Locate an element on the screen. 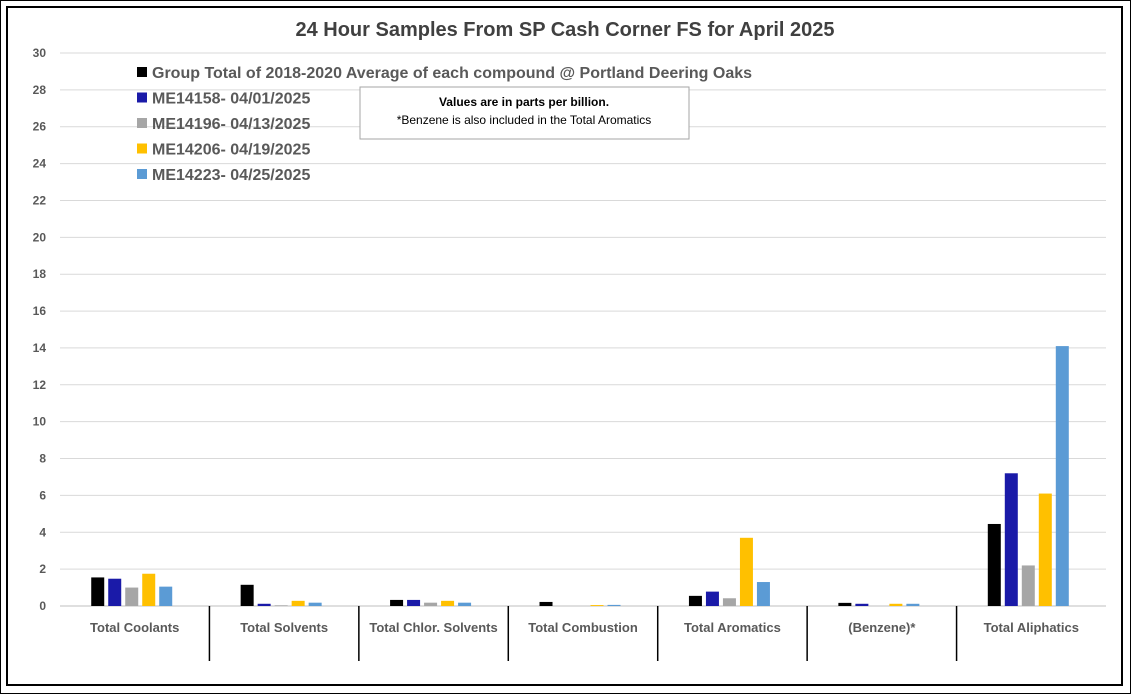  x-tick-label: Total Chlor. Solvents is located at coordinates (433, 627).